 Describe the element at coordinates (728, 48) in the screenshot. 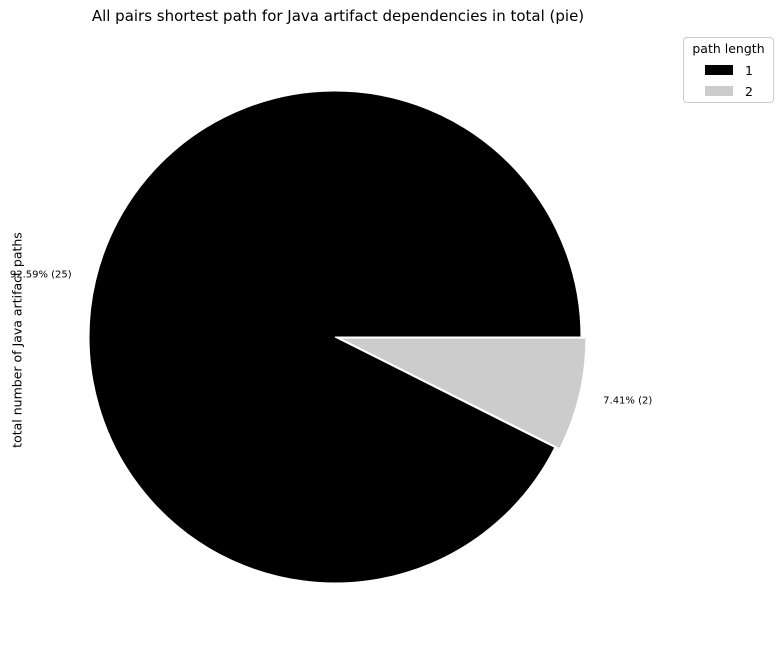

I see `legend-title: path length` at that location.